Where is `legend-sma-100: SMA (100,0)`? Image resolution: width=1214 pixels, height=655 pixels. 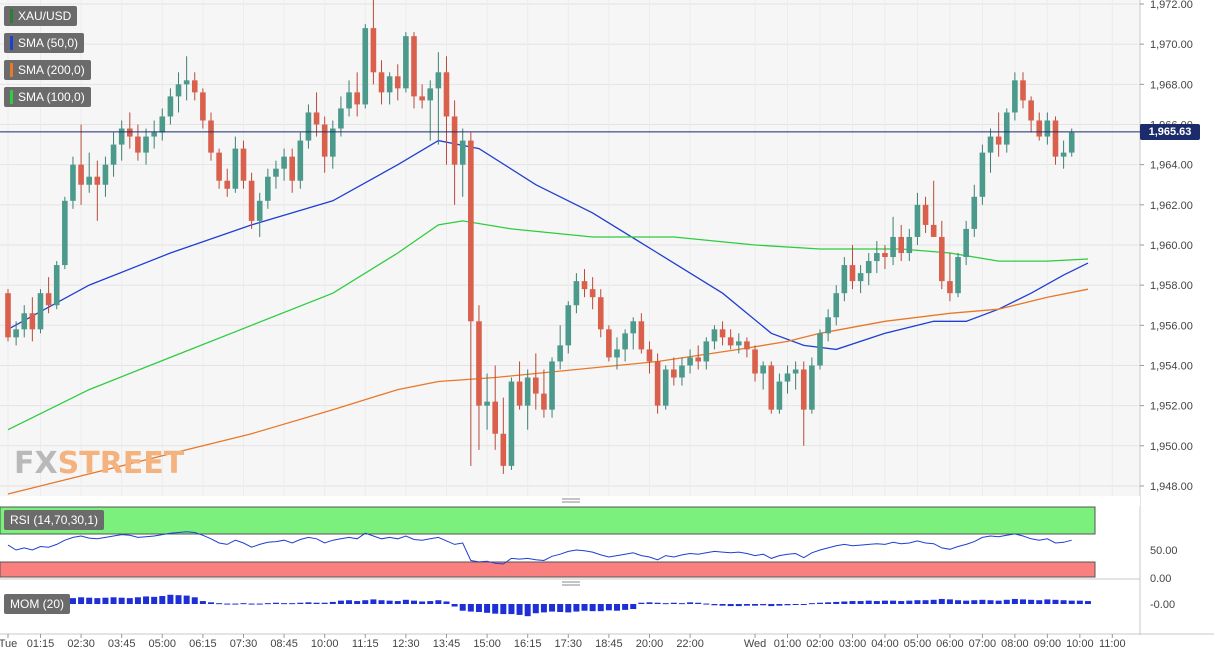 legend-sma-100: SMA (100,0) is located at coordinates (47, 97).